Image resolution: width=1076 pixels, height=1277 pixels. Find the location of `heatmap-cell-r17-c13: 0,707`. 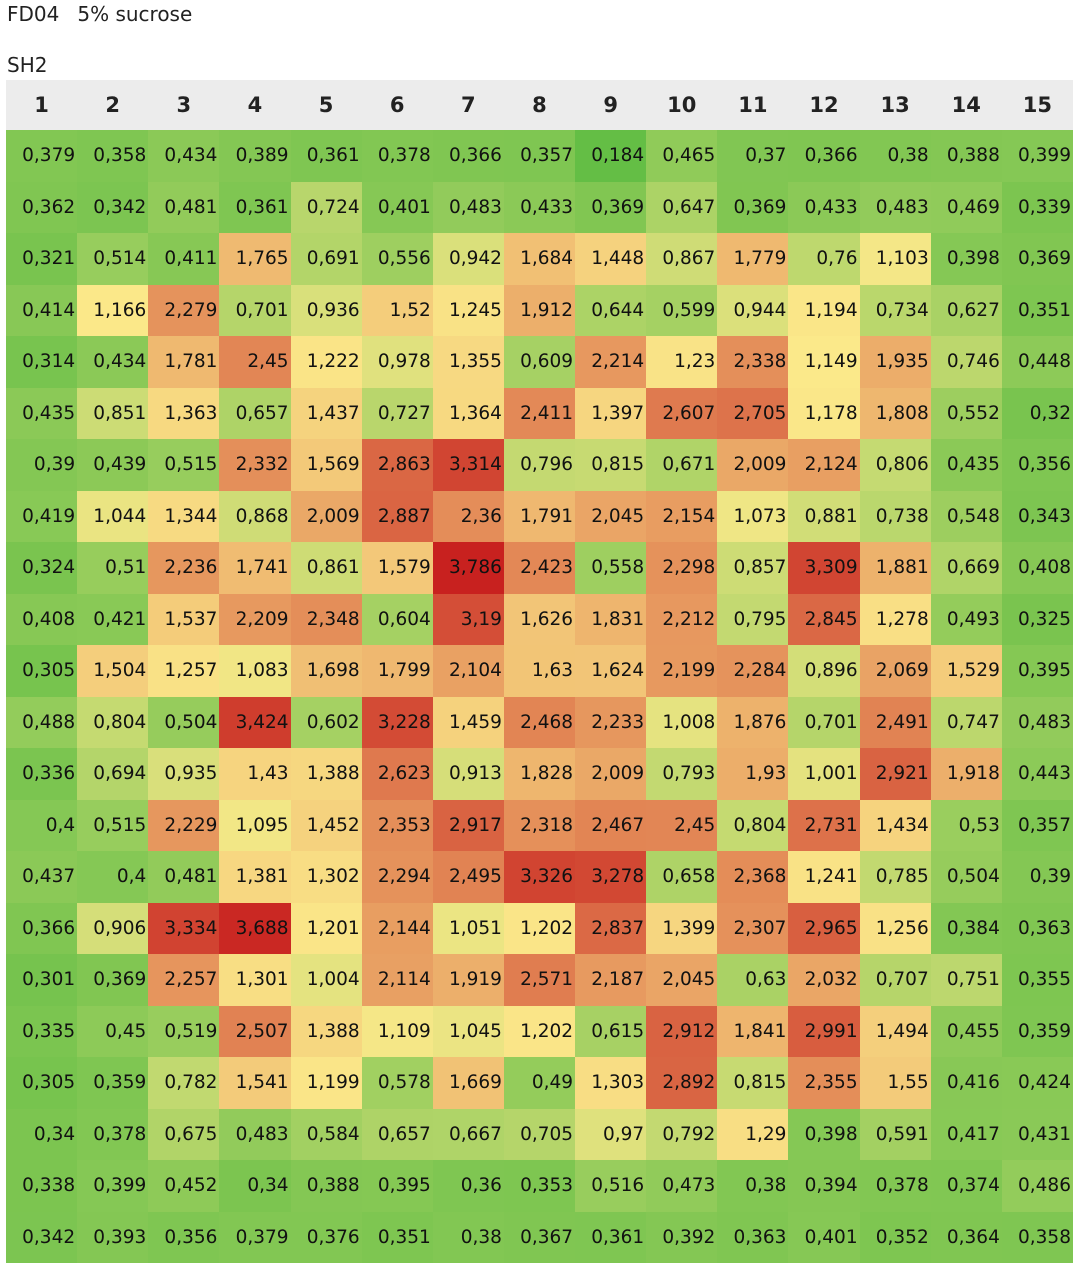

heatmap-cell-r17-c13: 0,707 is located at coordinates (895, 980).